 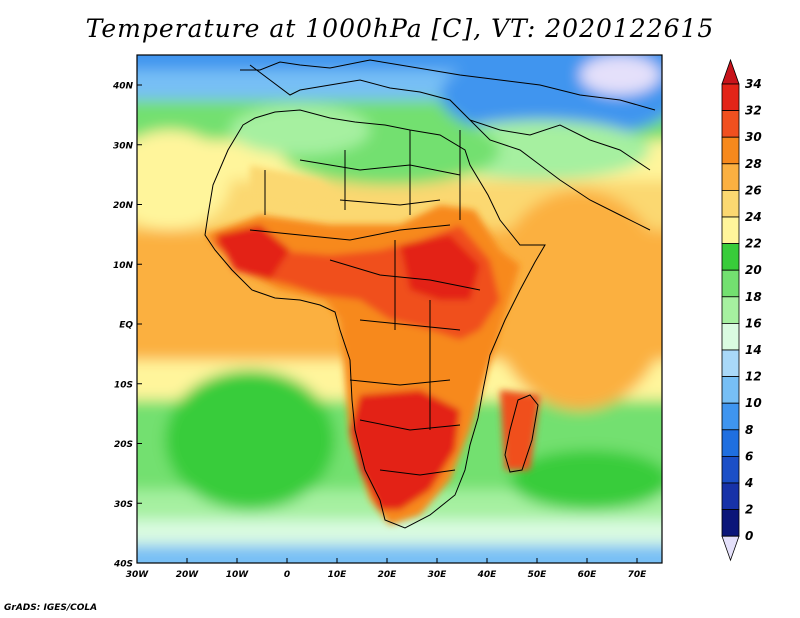 I want to click on lat-label: 40S, so click(x=123, y=565).